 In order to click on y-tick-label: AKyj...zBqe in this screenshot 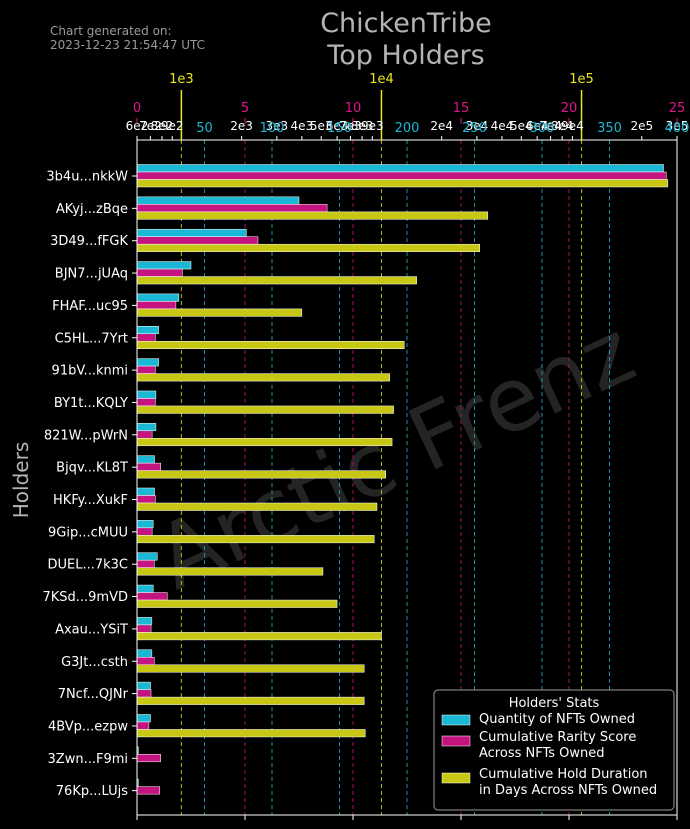, I will do `click(92, 209)`.